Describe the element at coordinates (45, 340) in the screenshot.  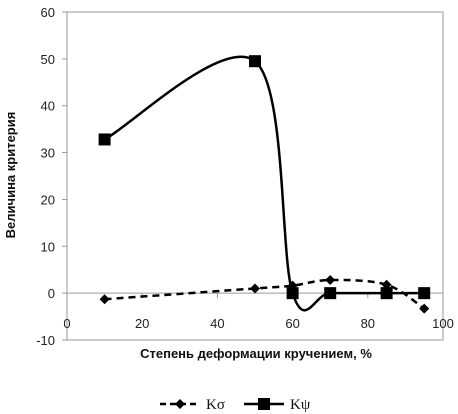
I see `y-tick-label: -10` at that location.